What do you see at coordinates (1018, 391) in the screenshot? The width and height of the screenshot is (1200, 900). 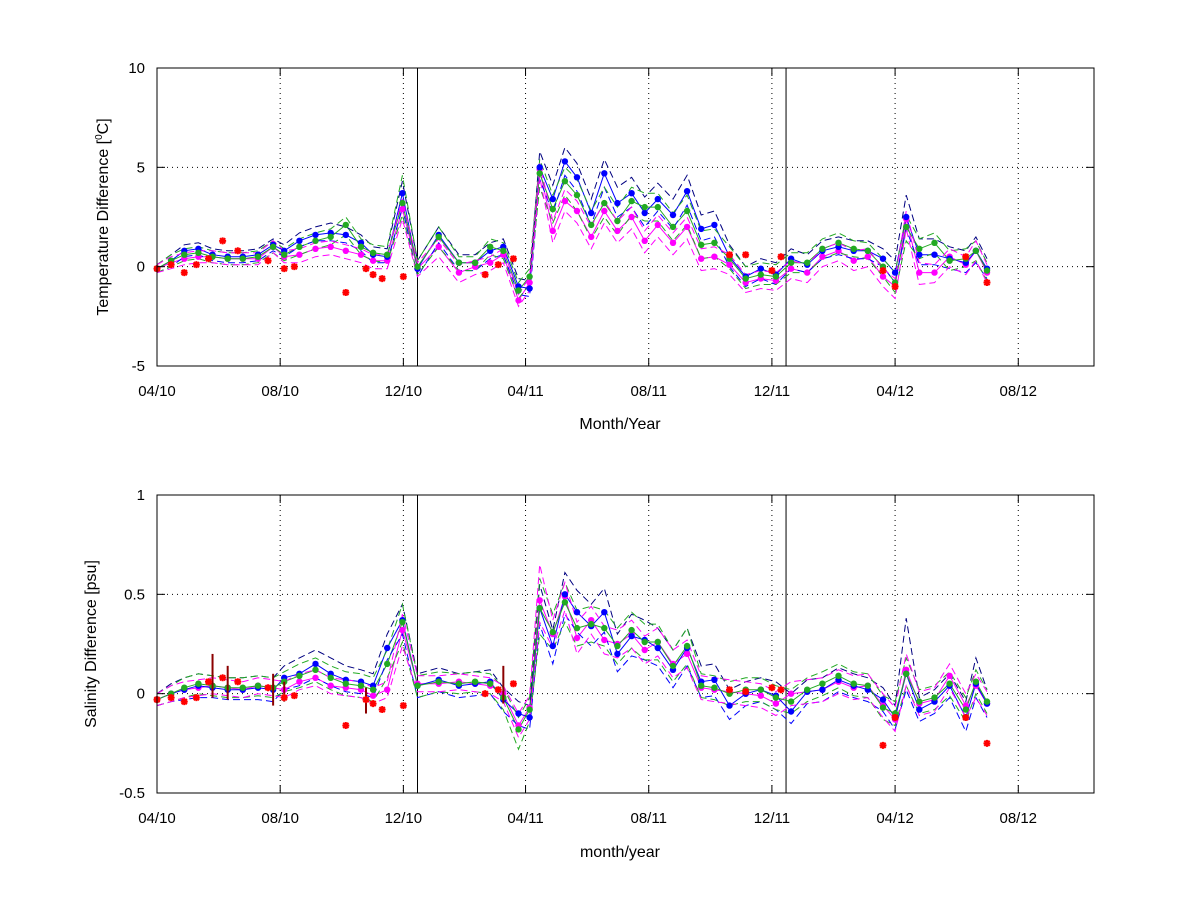 I see `temperature-x-tick-label-7: 08/12` at bounding box center [1018, 391].